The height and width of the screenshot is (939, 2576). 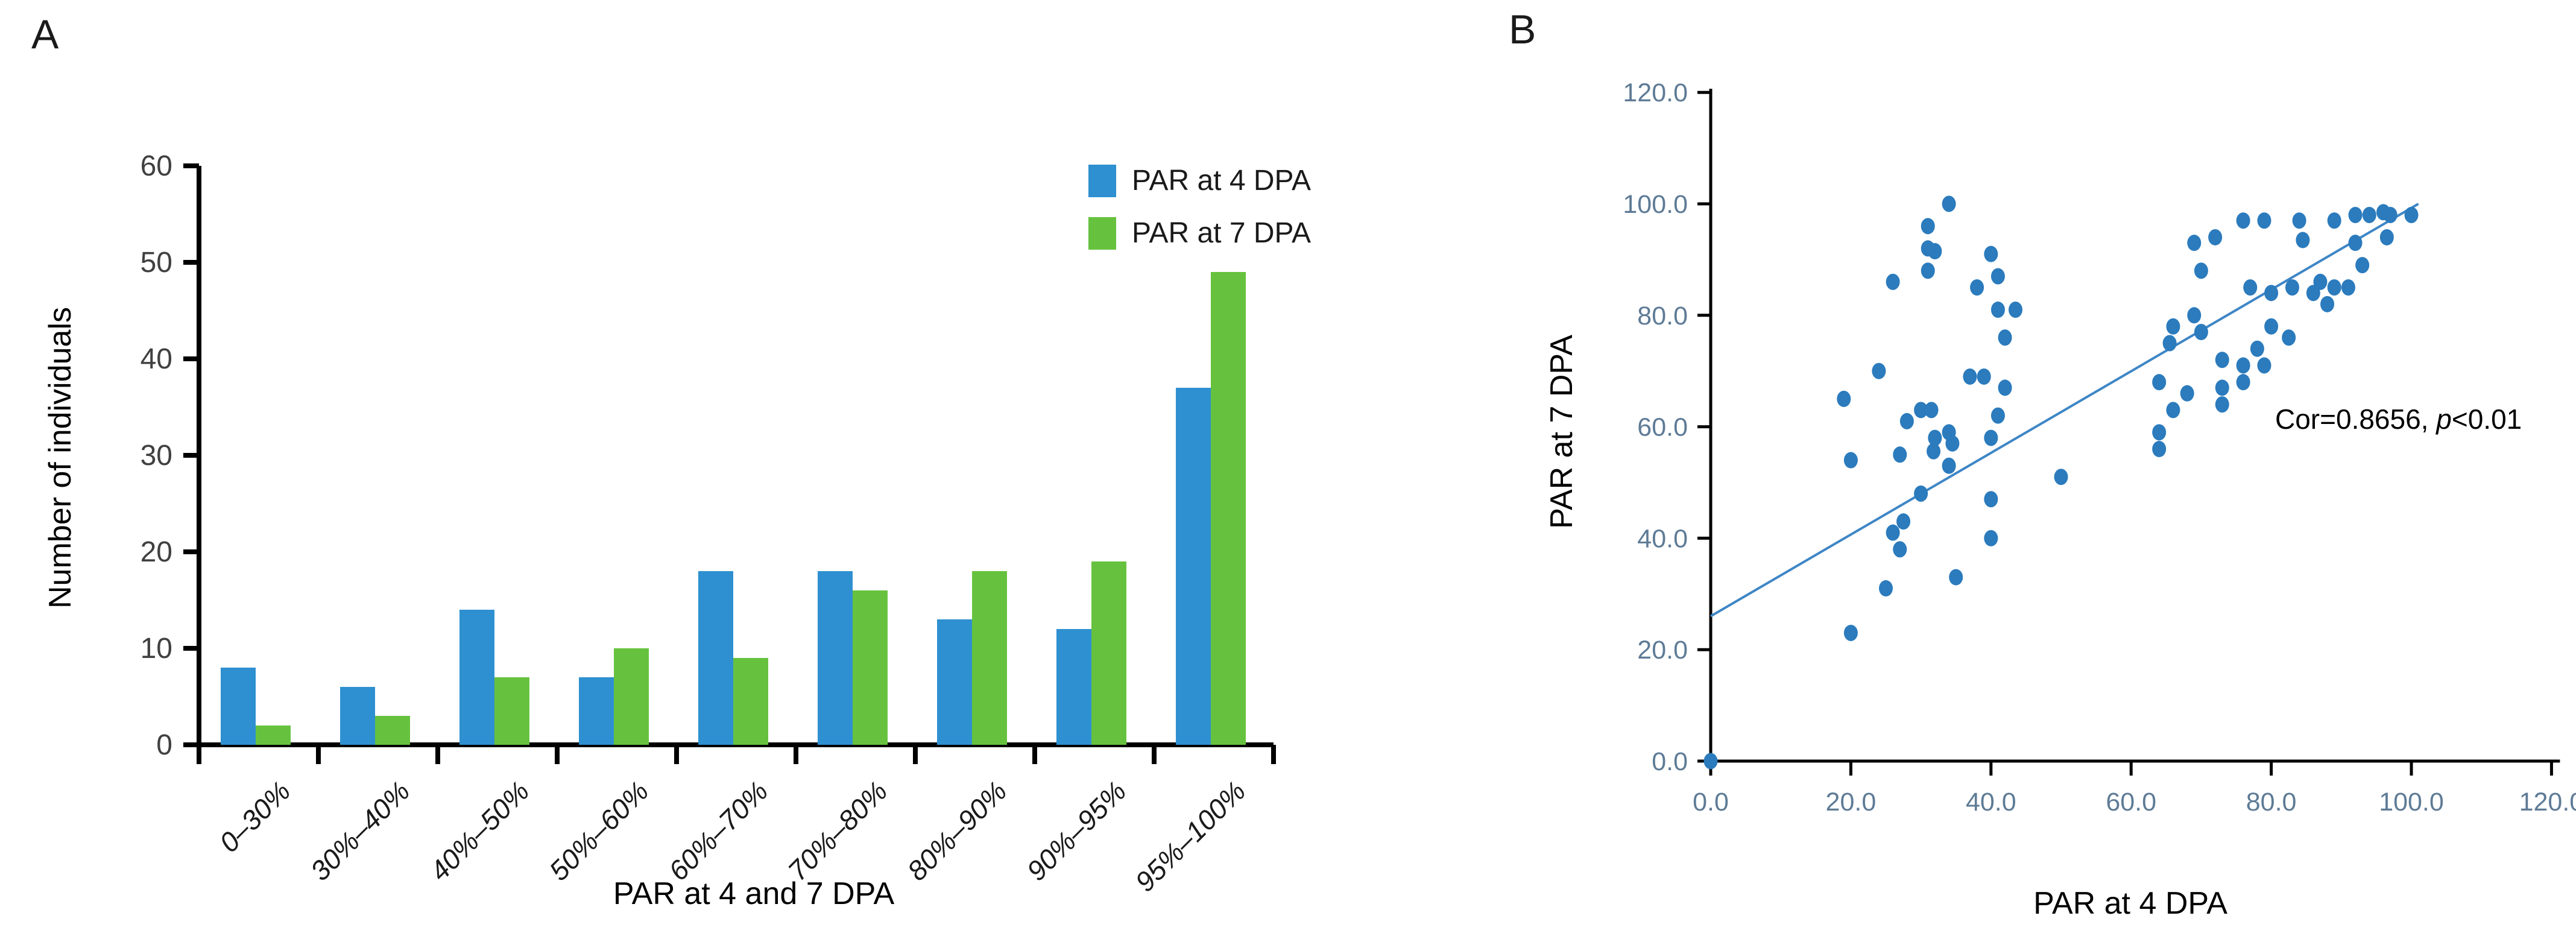 What do you see at coordinates (1656, 92) in the screenshot?
I see `scatter-y-tick-label: 120.0` at bounding box center [1656, 92].